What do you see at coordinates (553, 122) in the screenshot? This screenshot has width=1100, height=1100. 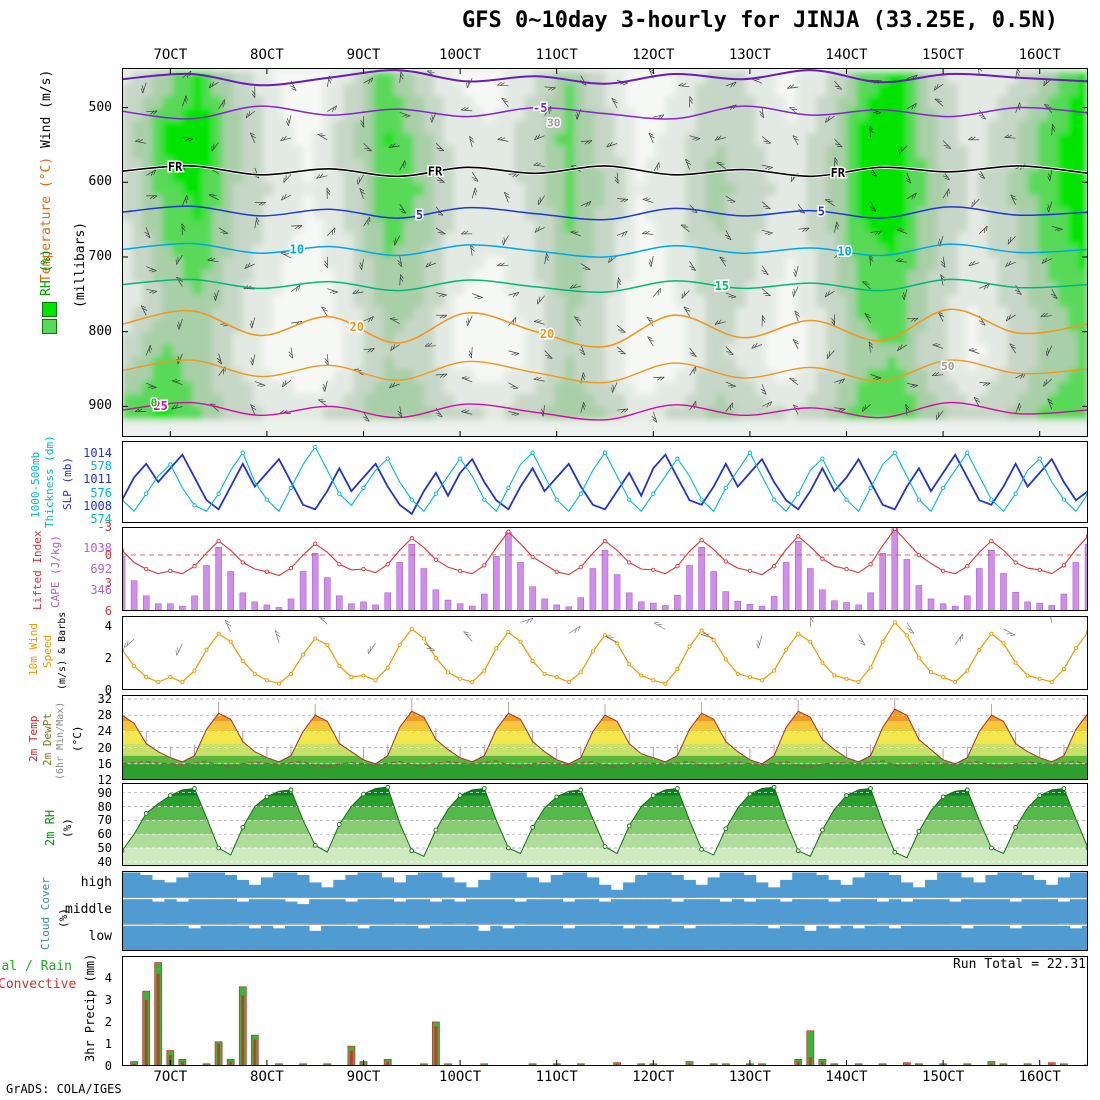 I see `svg-text: 30` at bounding box center [553, 122].